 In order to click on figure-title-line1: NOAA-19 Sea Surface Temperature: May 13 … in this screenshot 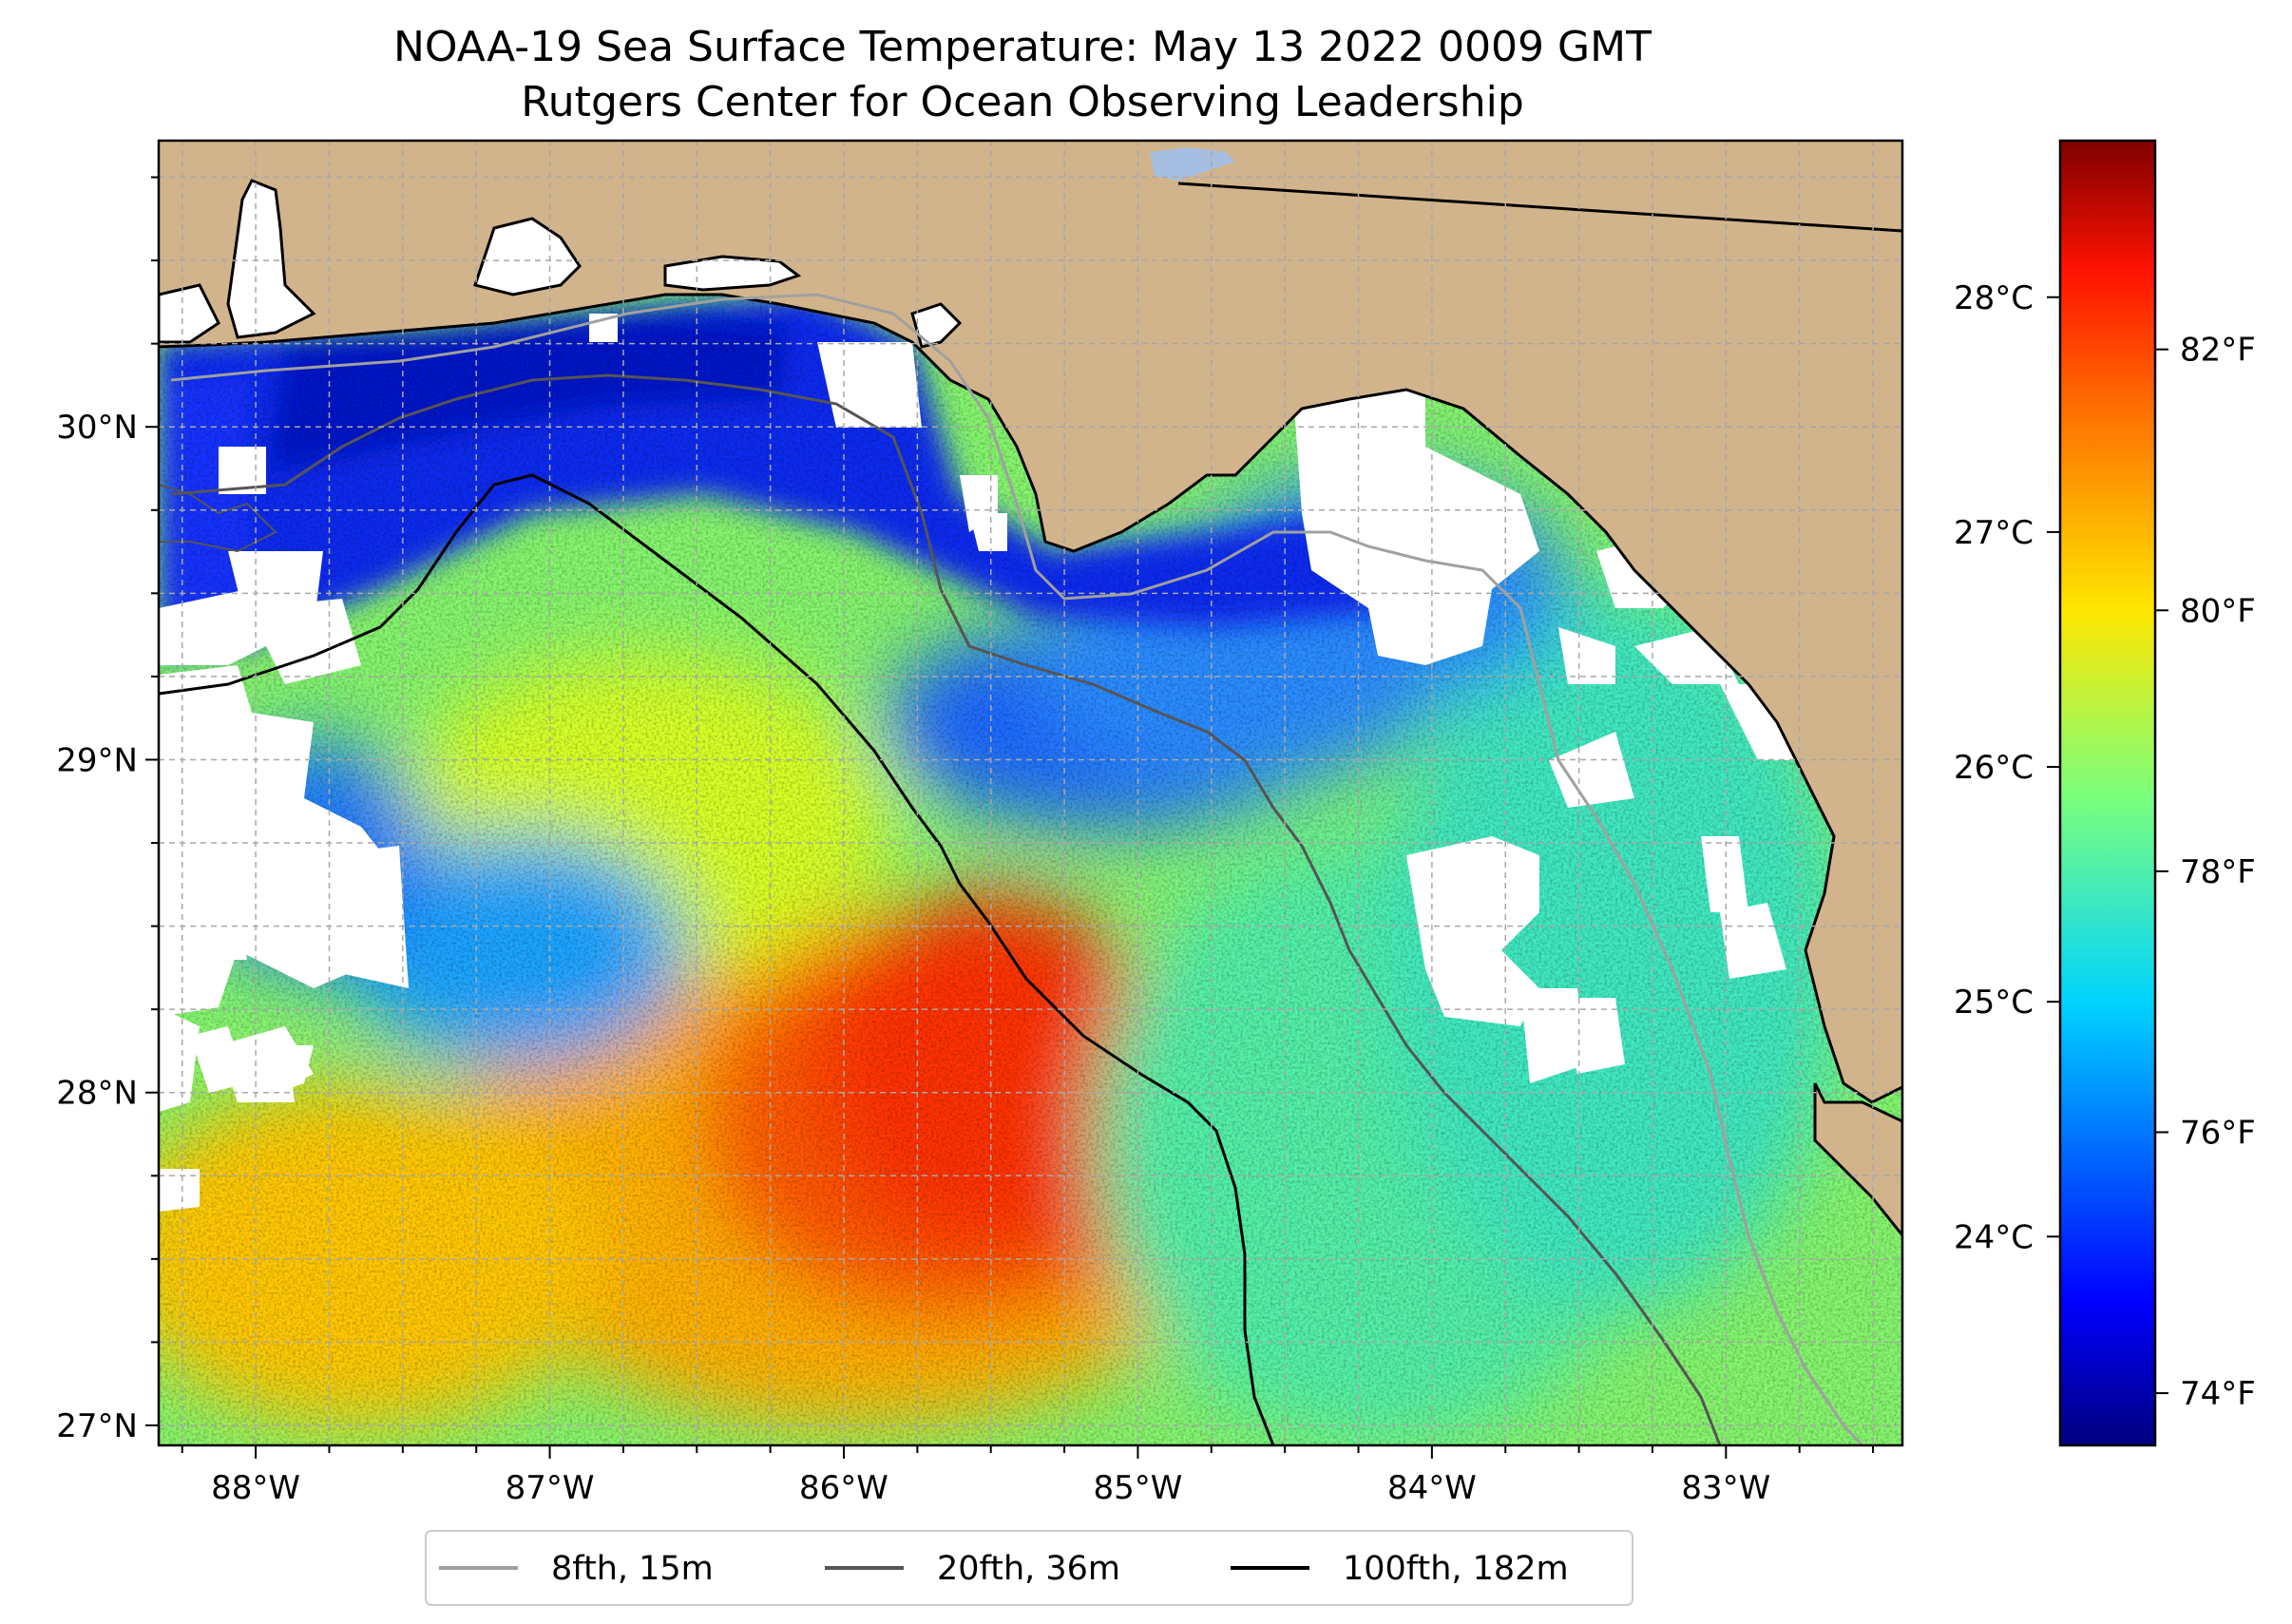, I will do `click(1022, 47)`.